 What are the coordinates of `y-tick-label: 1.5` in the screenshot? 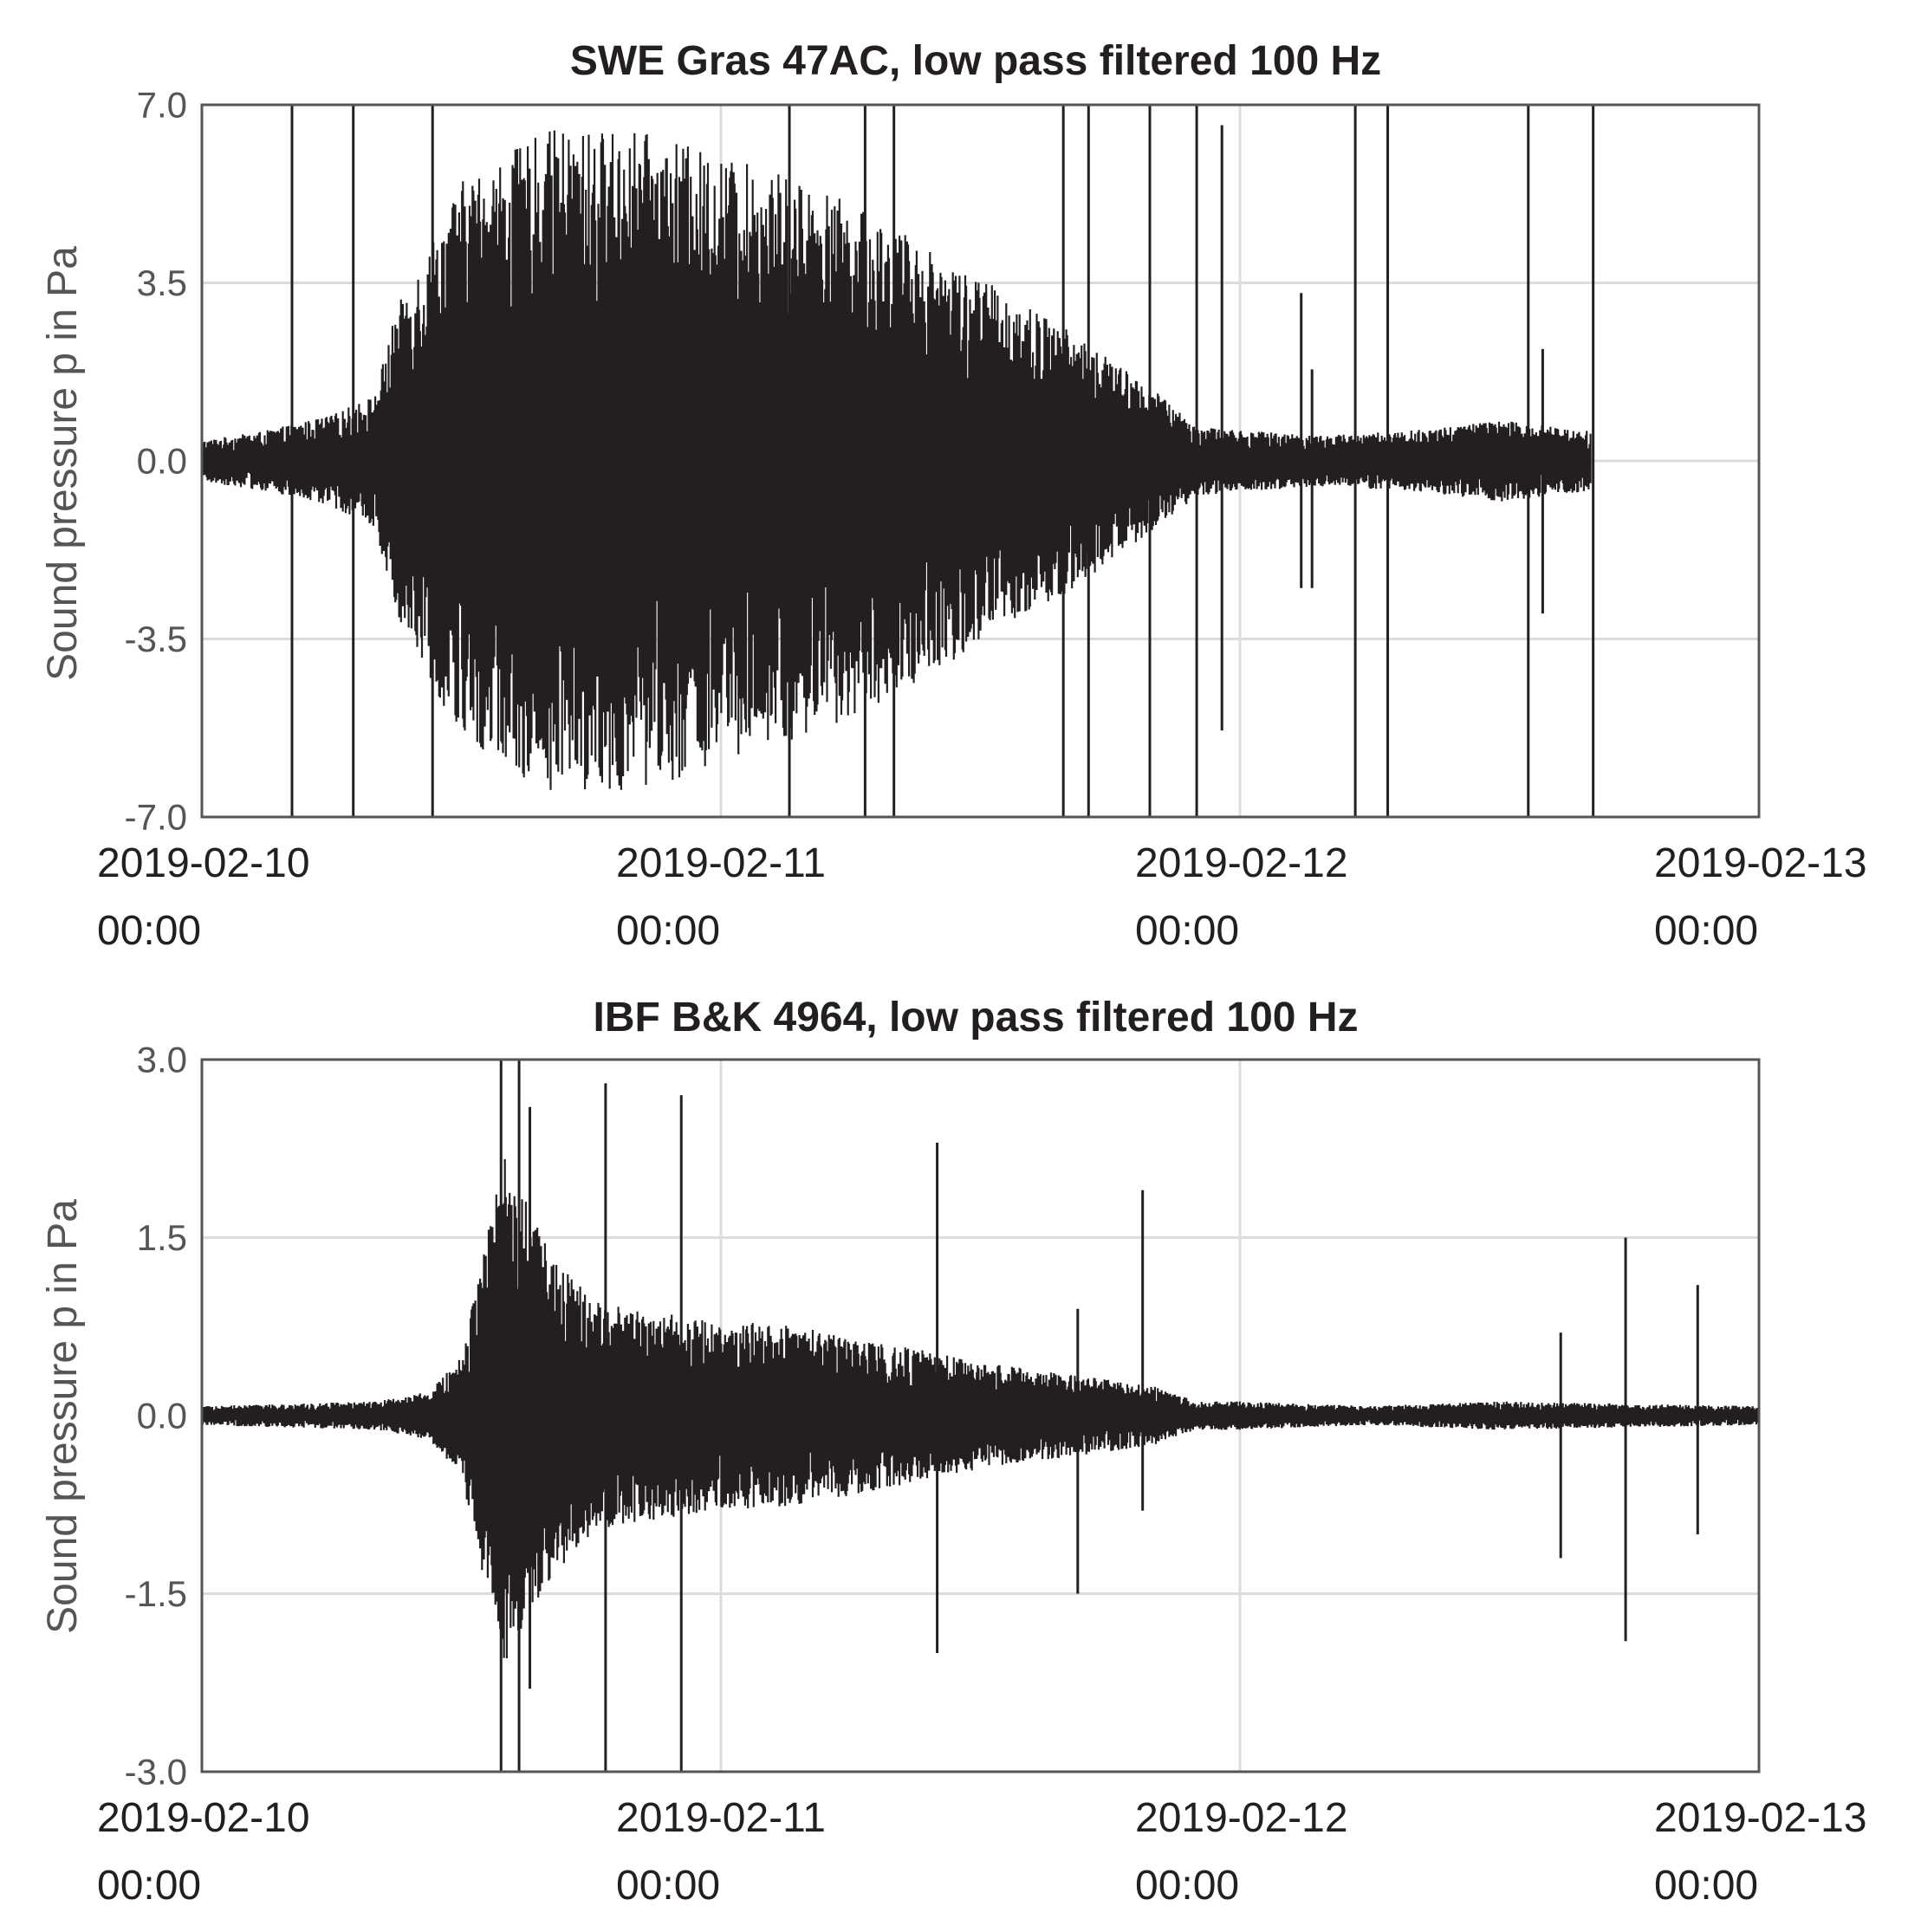 It's located at (162, 1237).